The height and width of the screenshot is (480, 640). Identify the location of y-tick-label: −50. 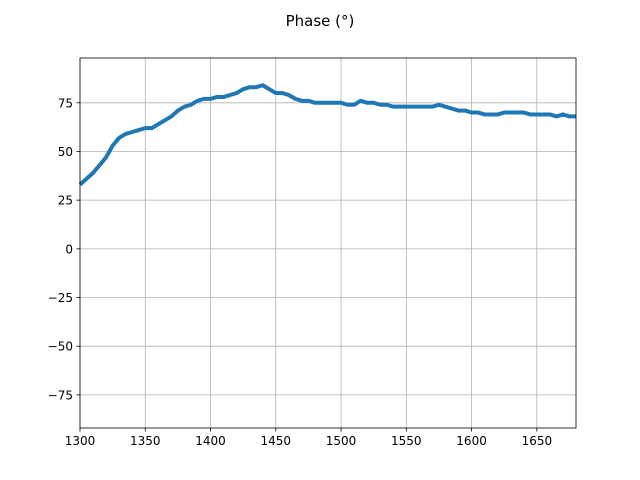
(60, 347).